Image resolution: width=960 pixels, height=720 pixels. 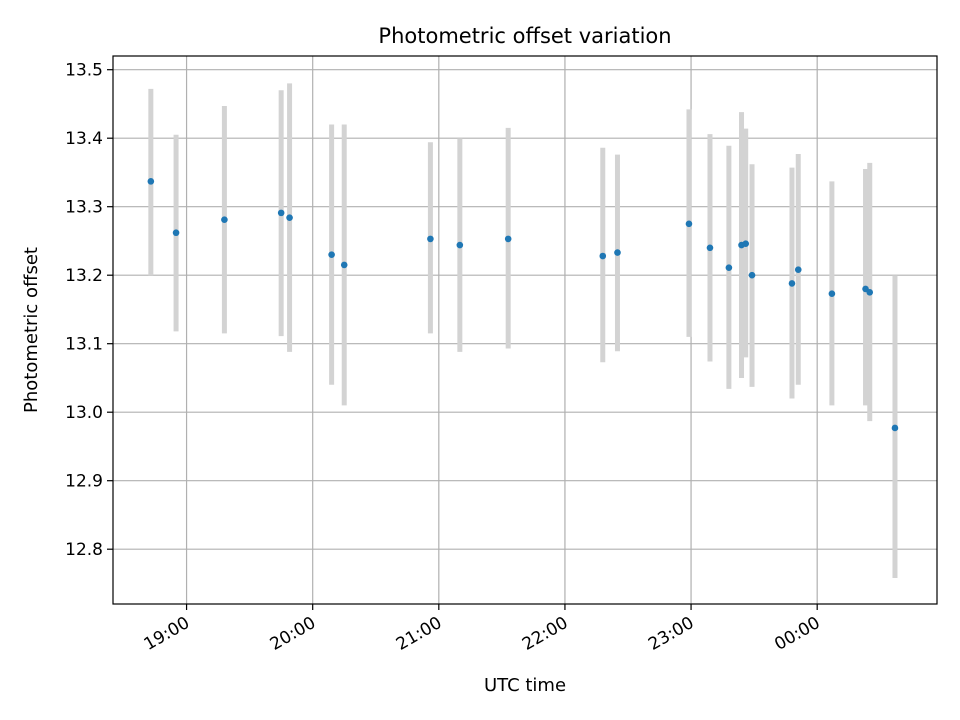 I want to click on chart-title: Photometric offset variation, so click(x=524, y=36).